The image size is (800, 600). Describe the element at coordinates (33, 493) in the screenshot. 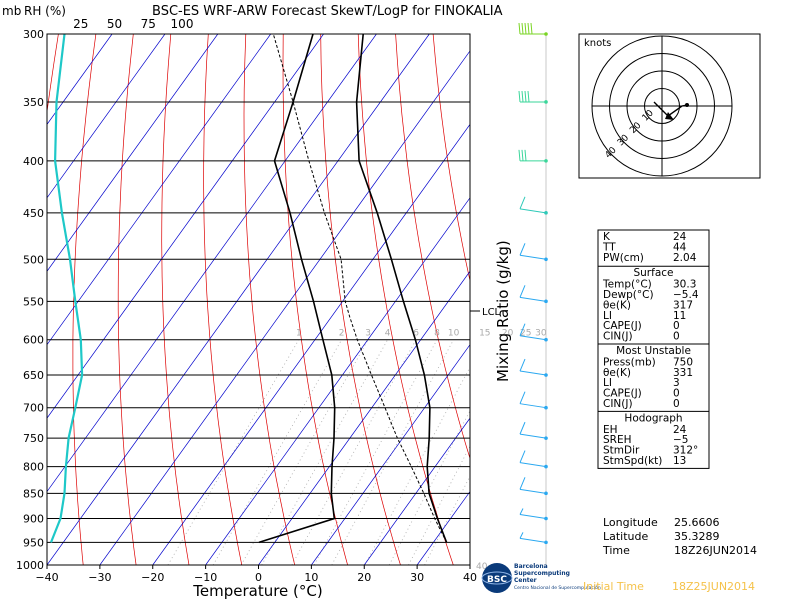

I see `pressure-tick-label: 850` at that location.